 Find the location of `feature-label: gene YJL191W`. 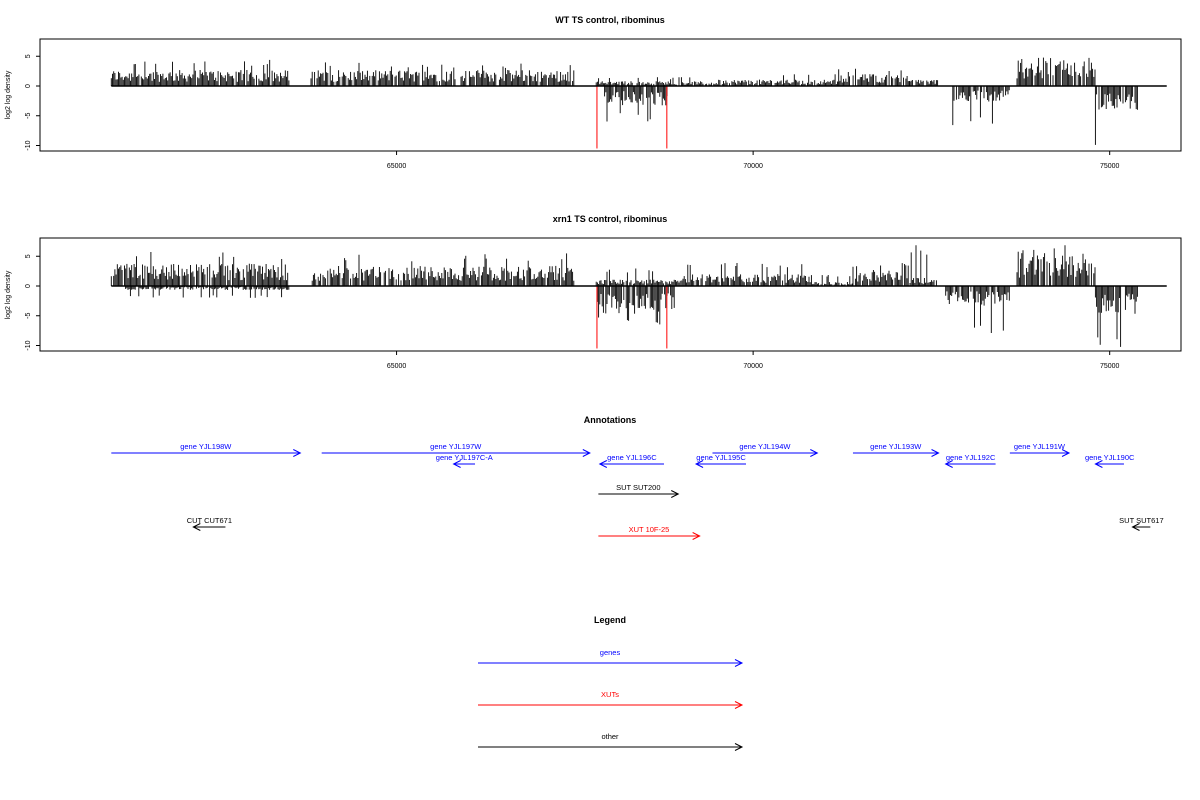

feature-label: gene YJL191W is located at coordinates (1040, 446).